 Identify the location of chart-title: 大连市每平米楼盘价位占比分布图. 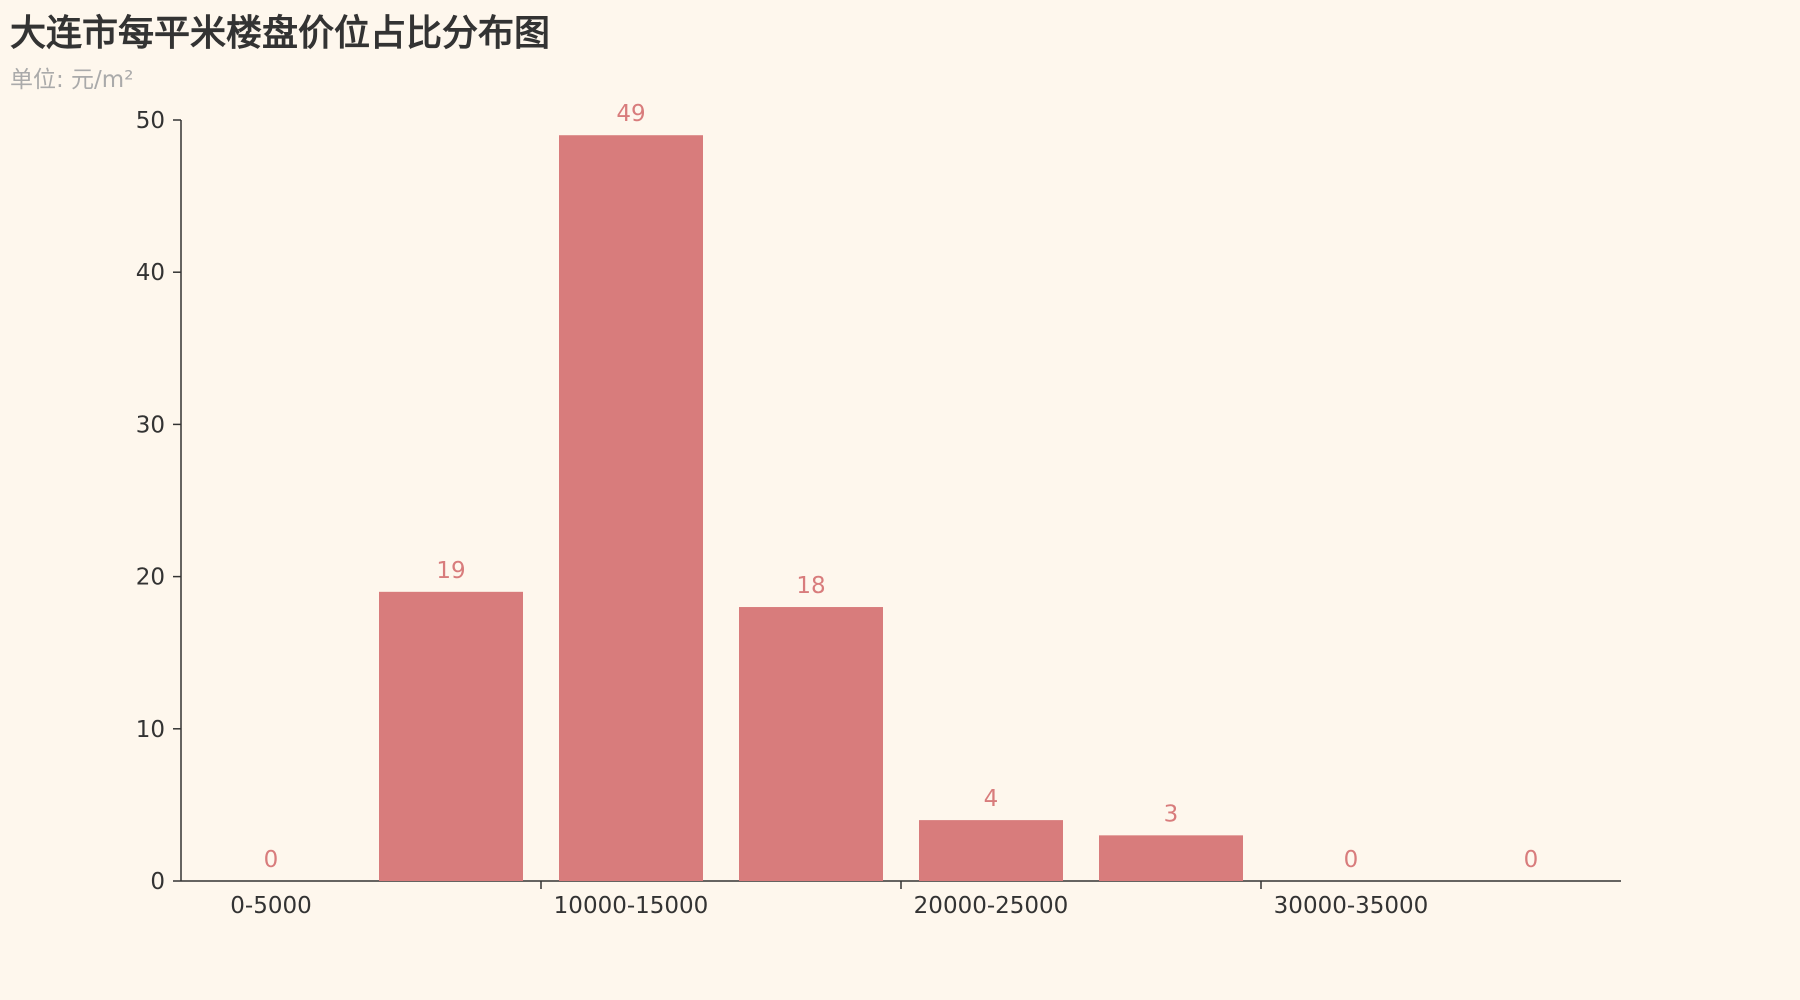
(280, 33).